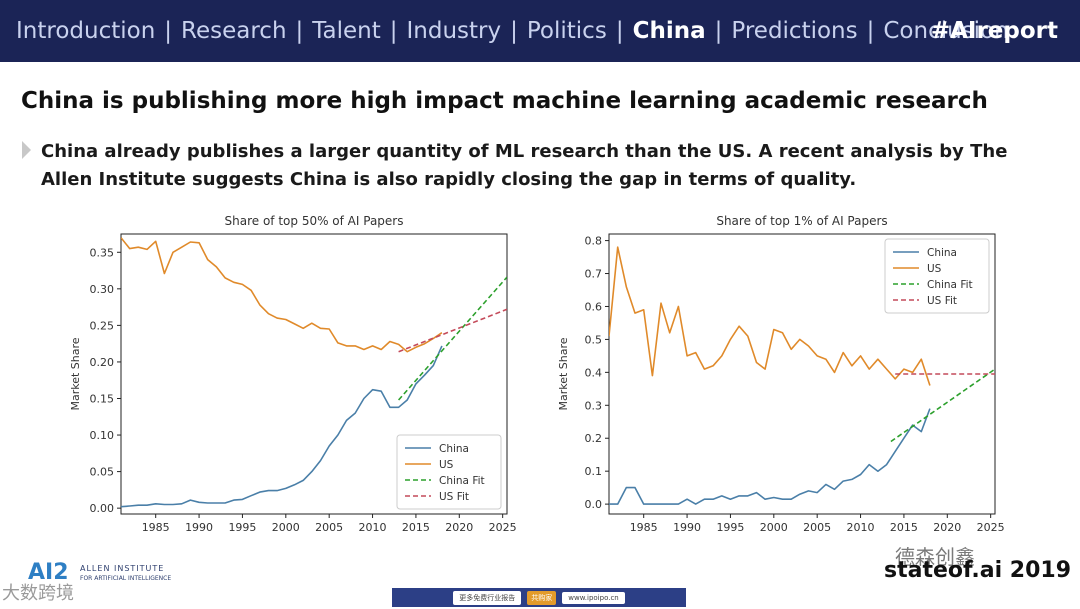  Describe the element at coordinates (122, 568) in the screenshot. I see `logo-name: ALLEN INSTITUTE` at that location.